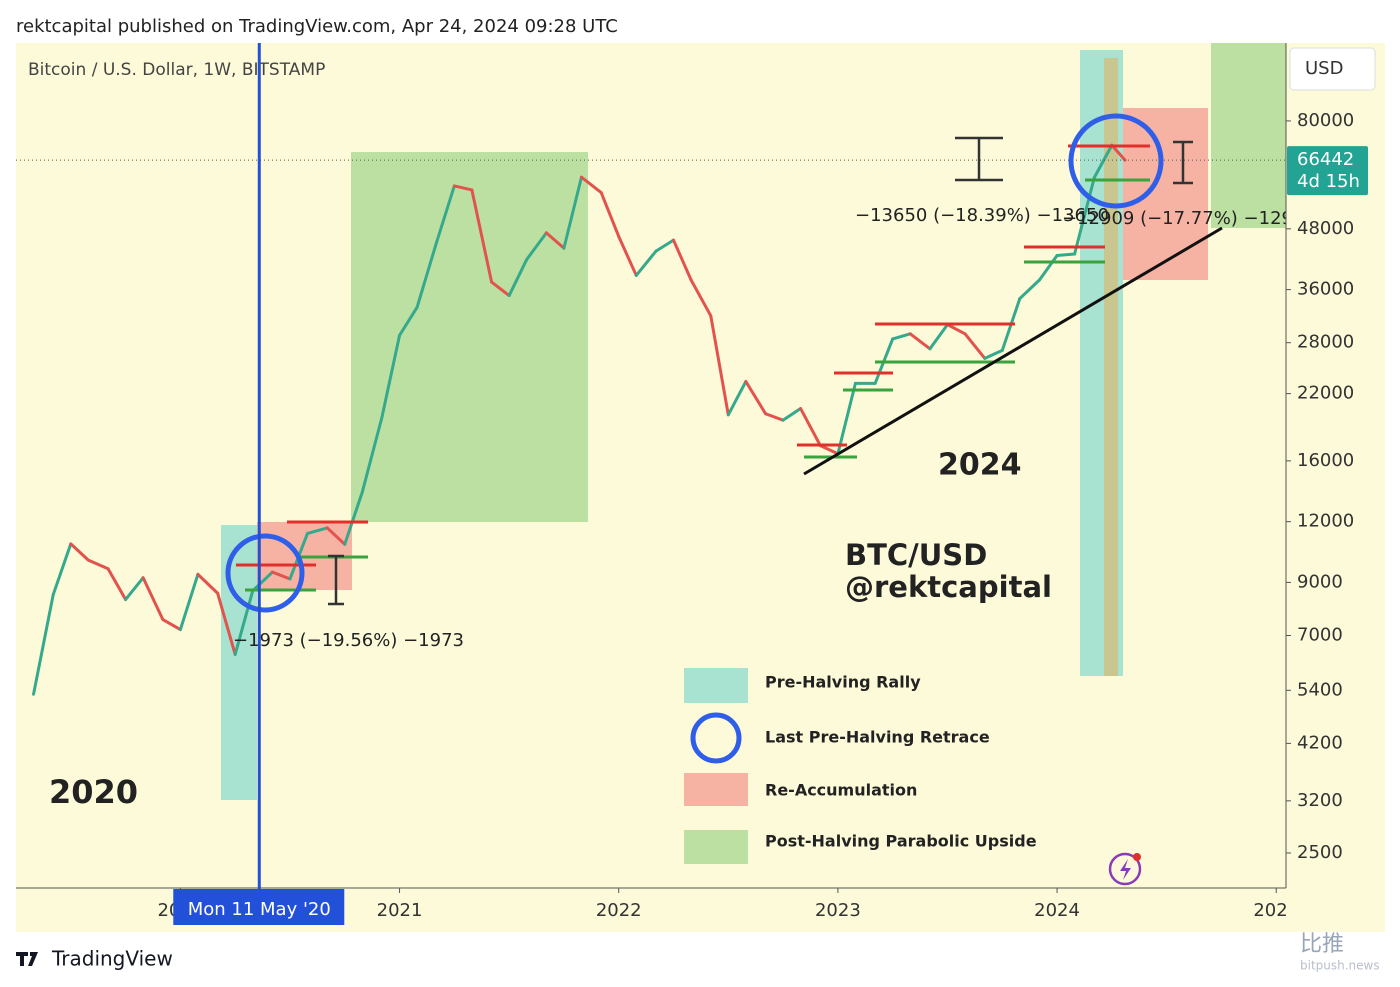  Describe the element at coordinates (1111, 367) in the screenshot. I see `halving-stripe` at that location.